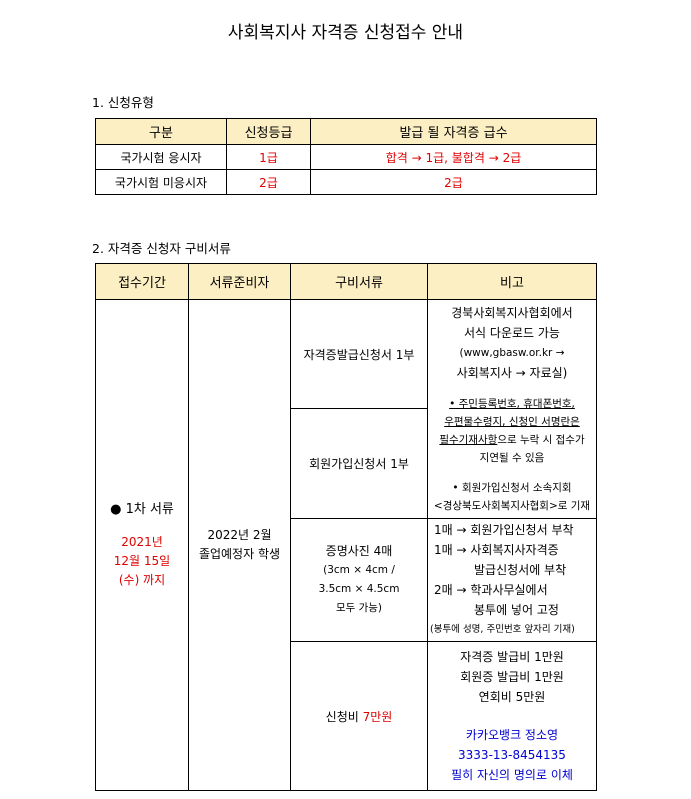  Describe the element at coordinates (344, 716) in the screenshot. I see `doc-text: 신청비` at that location.